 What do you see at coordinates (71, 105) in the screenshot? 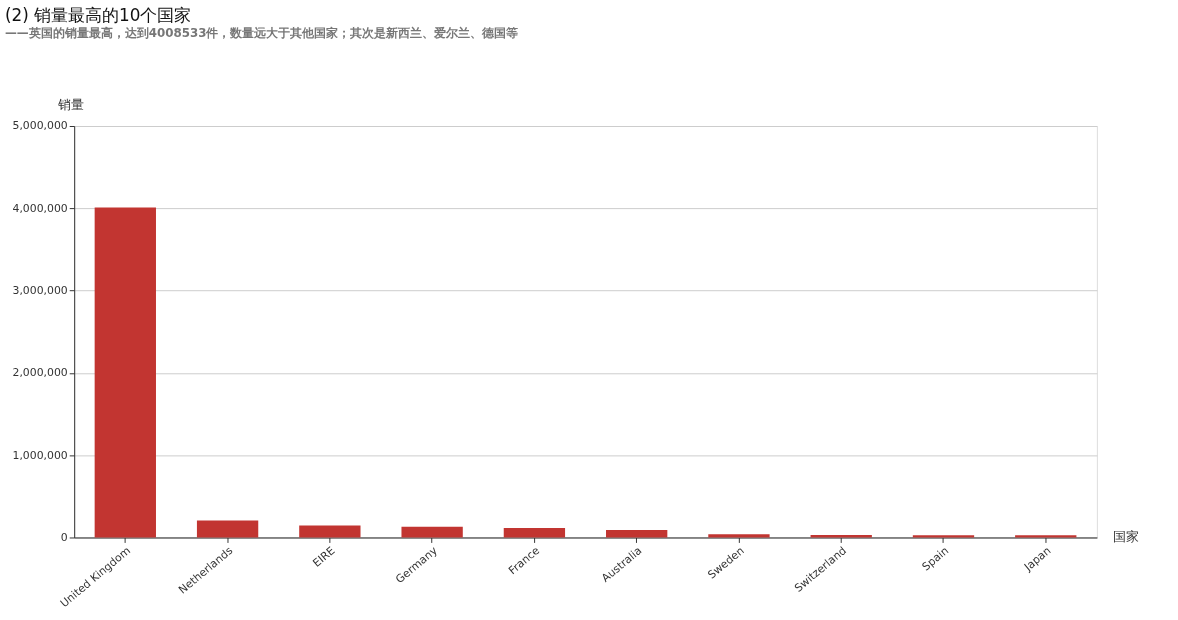
I see `y-axis-title: 销量` at bounding box center [71, 105].